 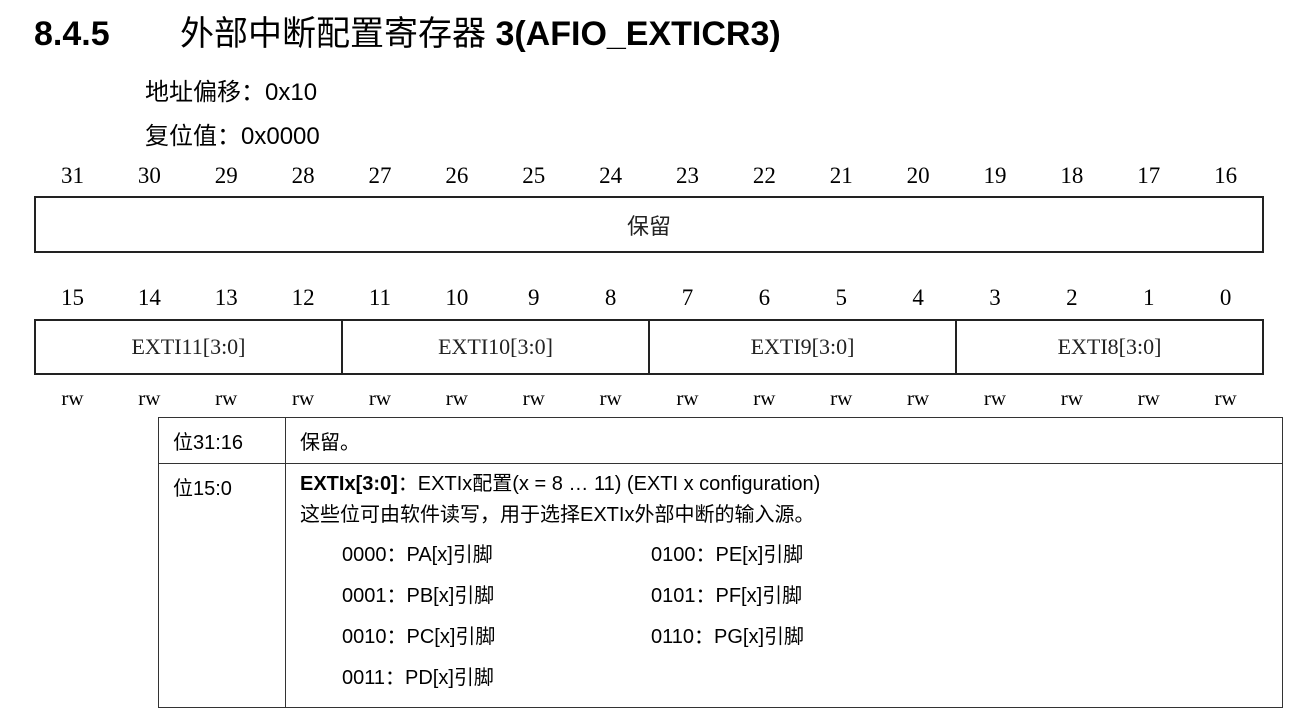 What do you see at coordinates (457, 175) in the screenshot?
I see `bit-number: 26` at bounding box center [457, 175].